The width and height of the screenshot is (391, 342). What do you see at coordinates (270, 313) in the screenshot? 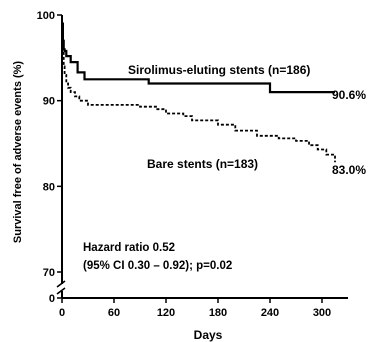
I see `x-tick-label: 240` at bounding box center [270, 313].